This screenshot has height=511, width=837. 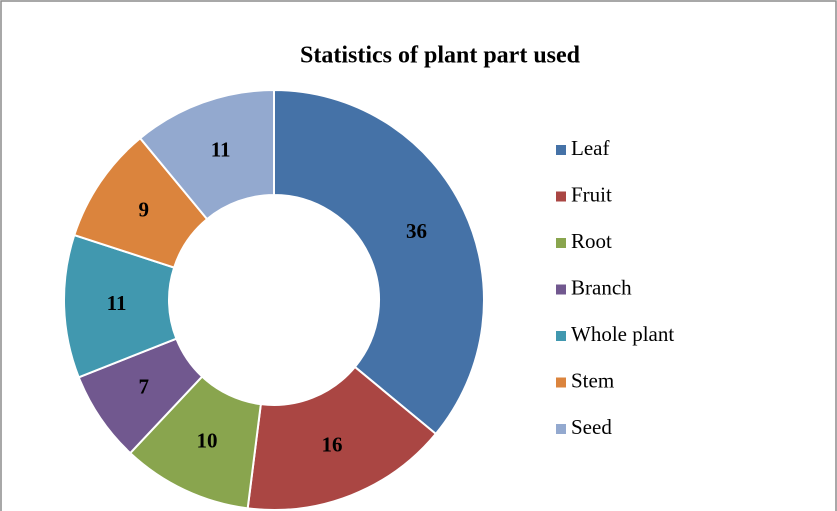 I want to click on legend-label: Leaf, so click(x=590, y=148).